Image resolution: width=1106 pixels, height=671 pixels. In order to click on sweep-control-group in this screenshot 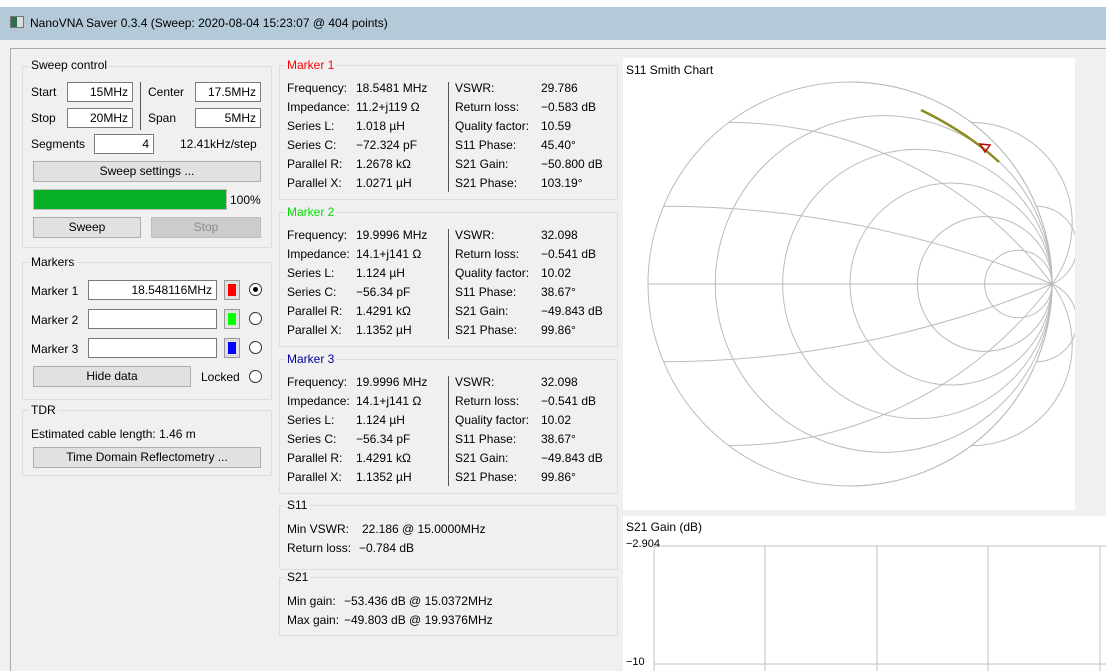, I will do `click(147, 157)`.